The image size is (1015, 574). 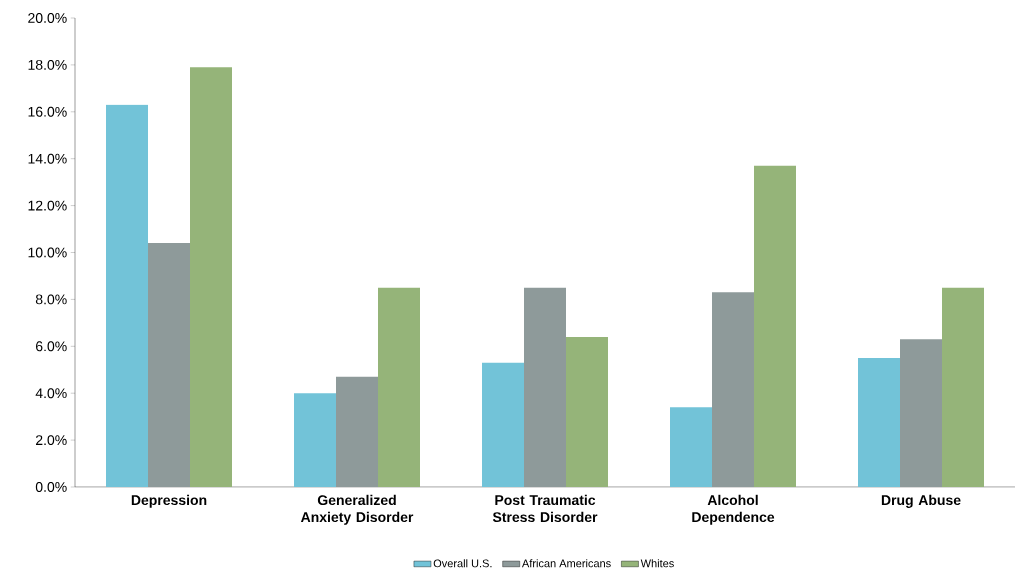 I want to click on x-tick-label: Generalized Anxiety Disorder, so click(x=357, y=509).